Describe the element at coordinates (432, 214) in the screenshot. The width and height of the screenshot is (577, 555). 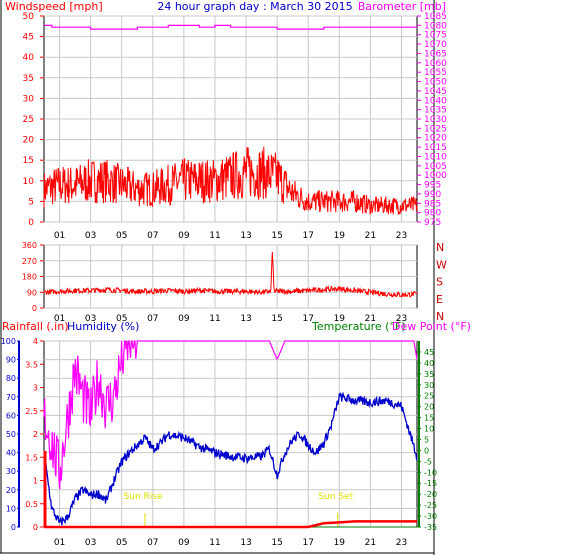
I see `barometer-tick-label: 980` at that location.